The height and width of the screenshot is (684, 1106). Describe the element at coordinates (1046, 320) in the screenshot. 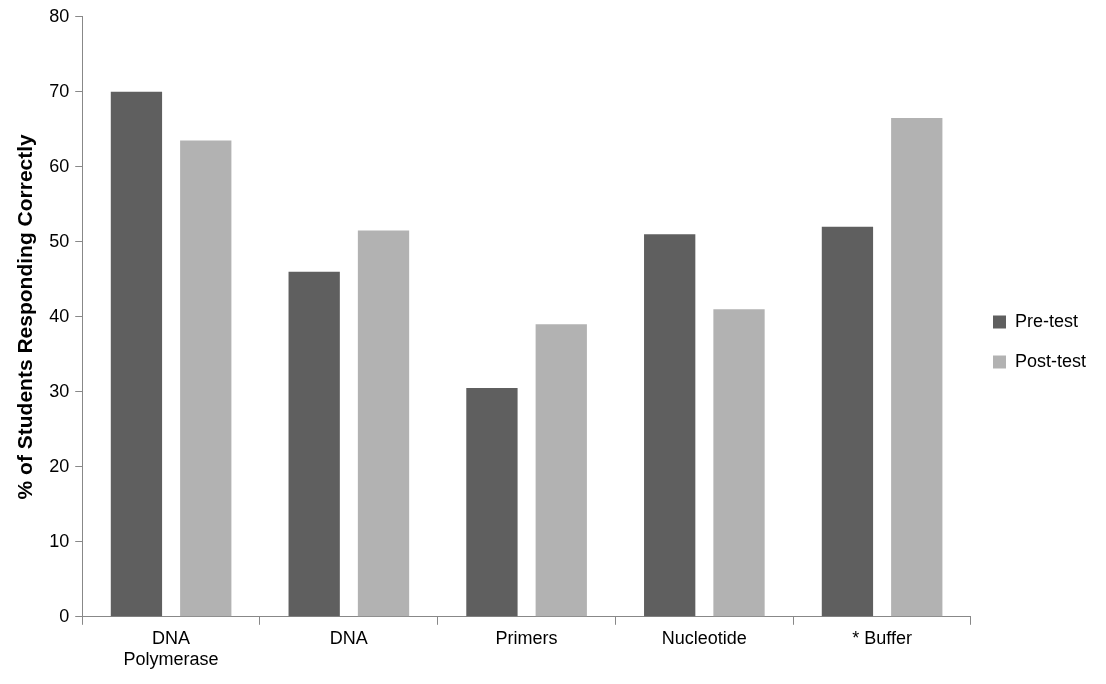

I see `legend-label: Pre-test` at that location.